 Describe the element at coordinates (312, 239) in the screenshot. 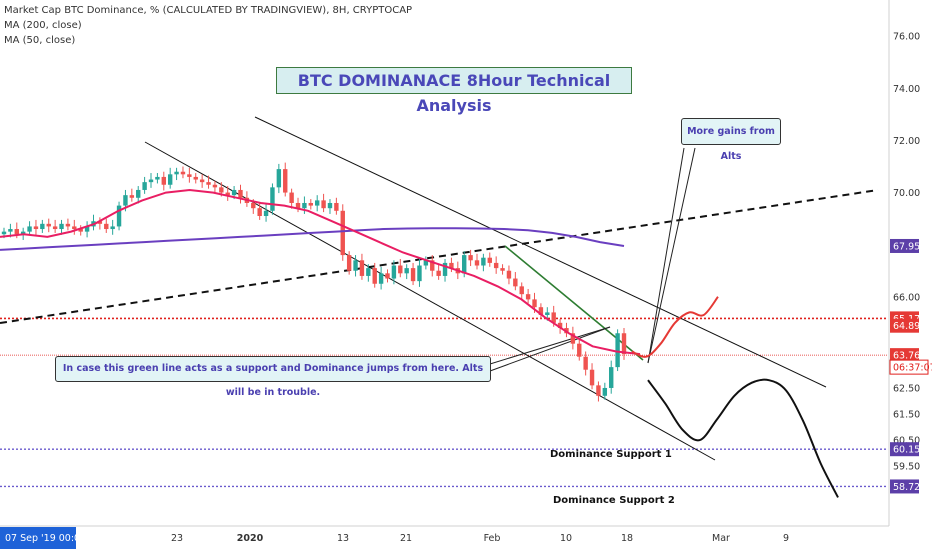

I see `ma200-line` at that location.